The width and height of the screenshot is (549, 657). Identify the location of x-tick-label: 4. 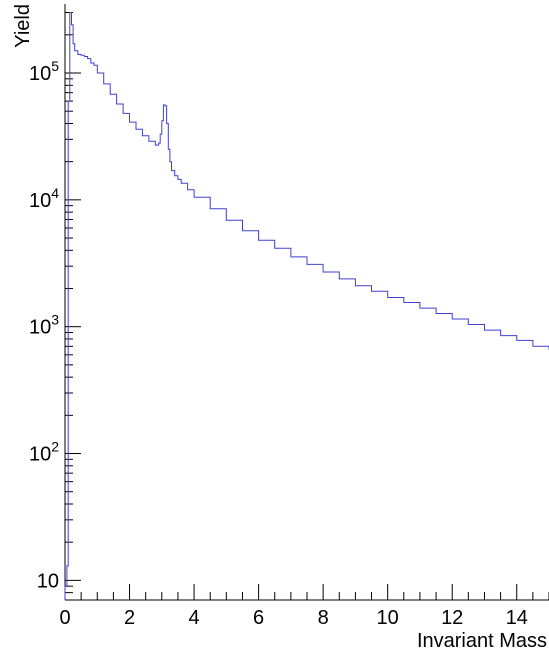
(194, 618).